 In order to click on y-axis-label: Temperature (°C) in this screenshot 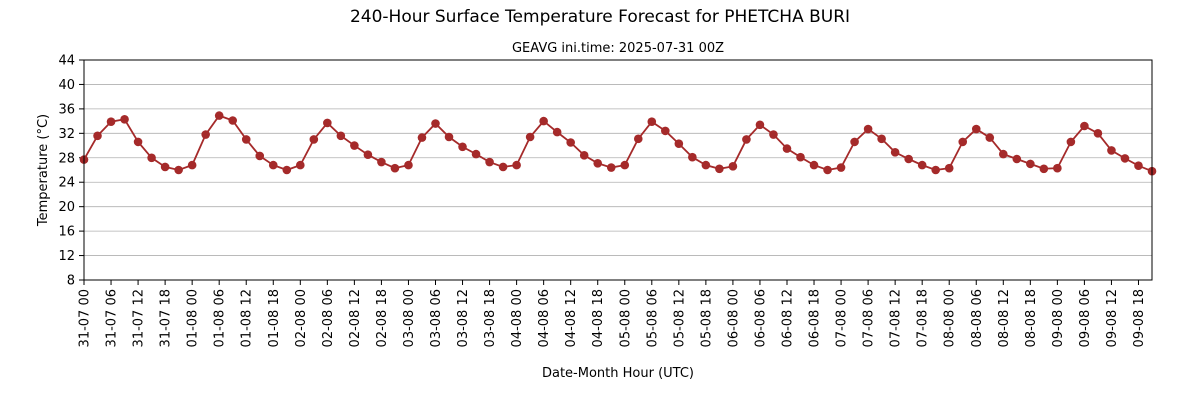, I will do `click(43, 170)`.